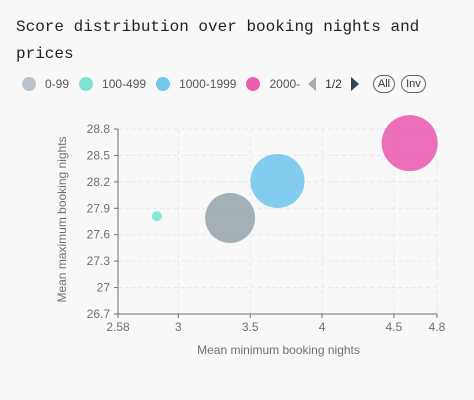 The height and width of the screenshot is (400, 474). What do you see at coordinates (99, 235) in the screenshot?
I see `y-tick-label: 27.6` at bounding box center [99, 235].